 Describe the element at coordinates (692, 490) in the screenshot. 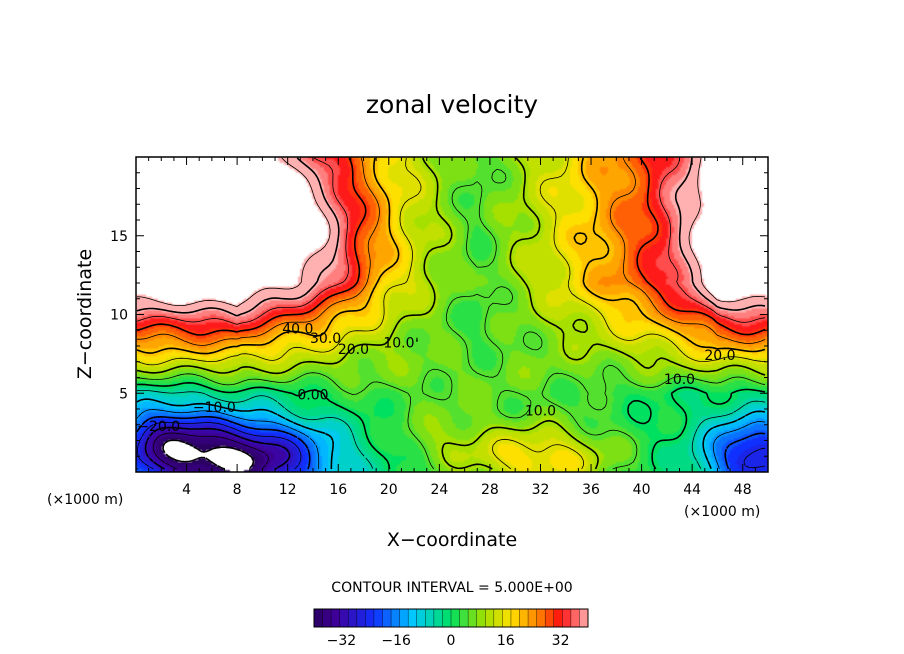

I see `x-tick-label: 44` at that location.